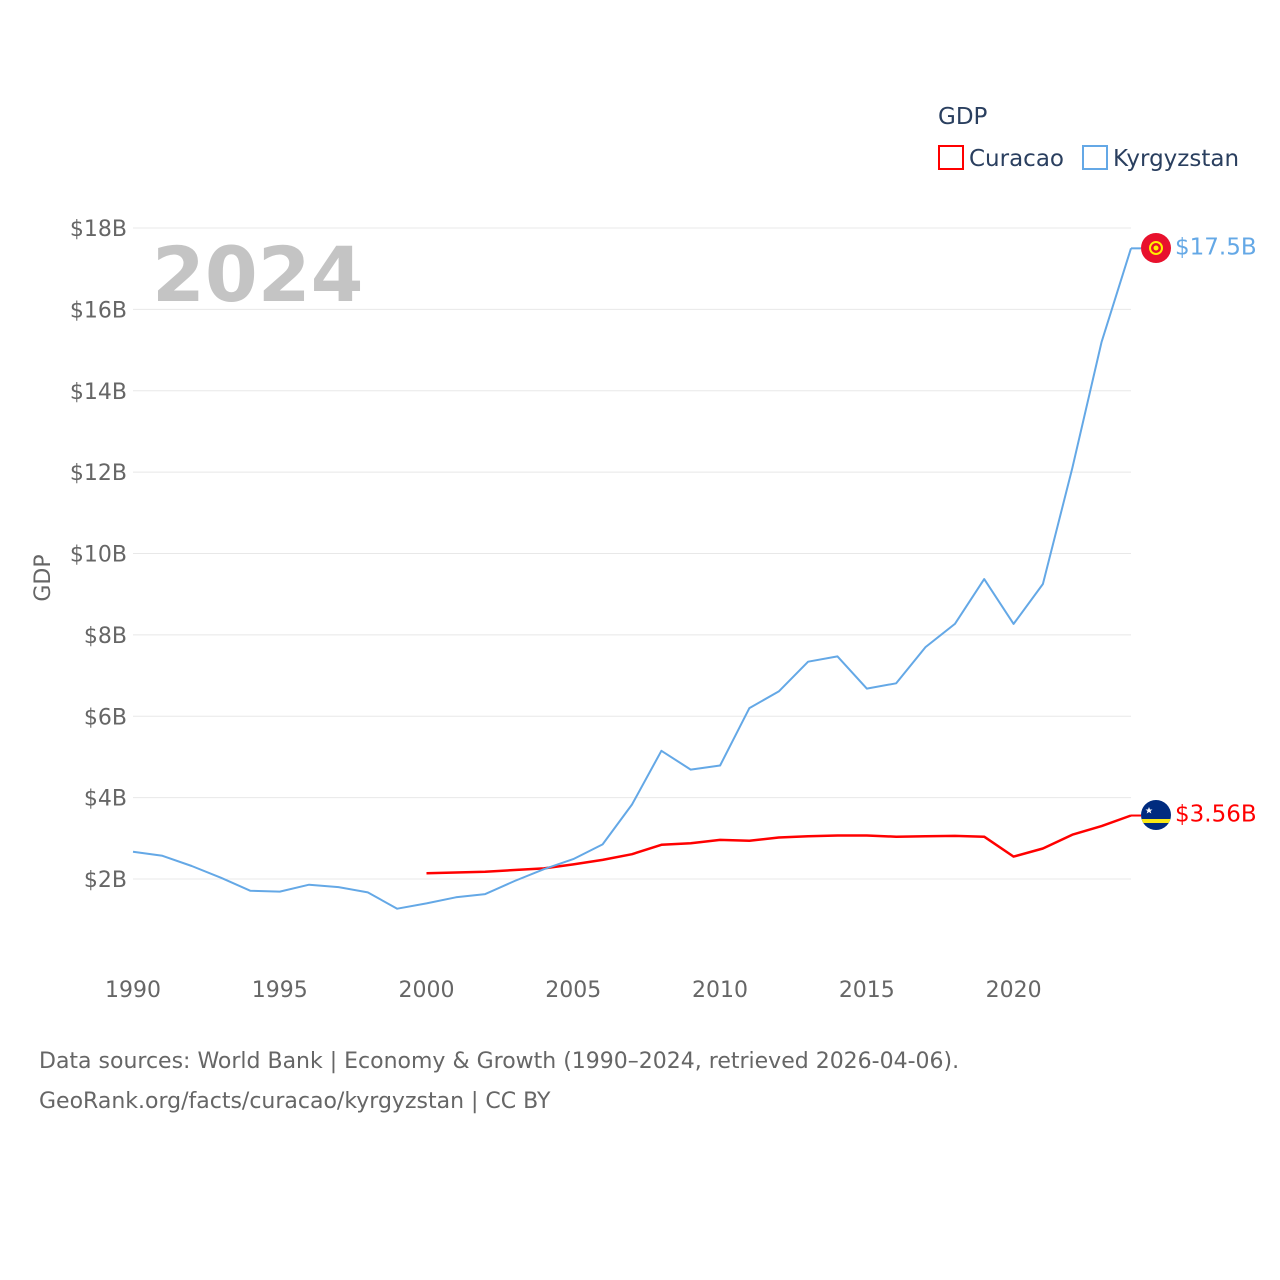 Image resolution: width=1280 pixels, height=1280 pixels. I want to click on y-axis-ticks: $2B $4B $6B $8B $10B $12B $14B $16B $18B, so click(98, 555).